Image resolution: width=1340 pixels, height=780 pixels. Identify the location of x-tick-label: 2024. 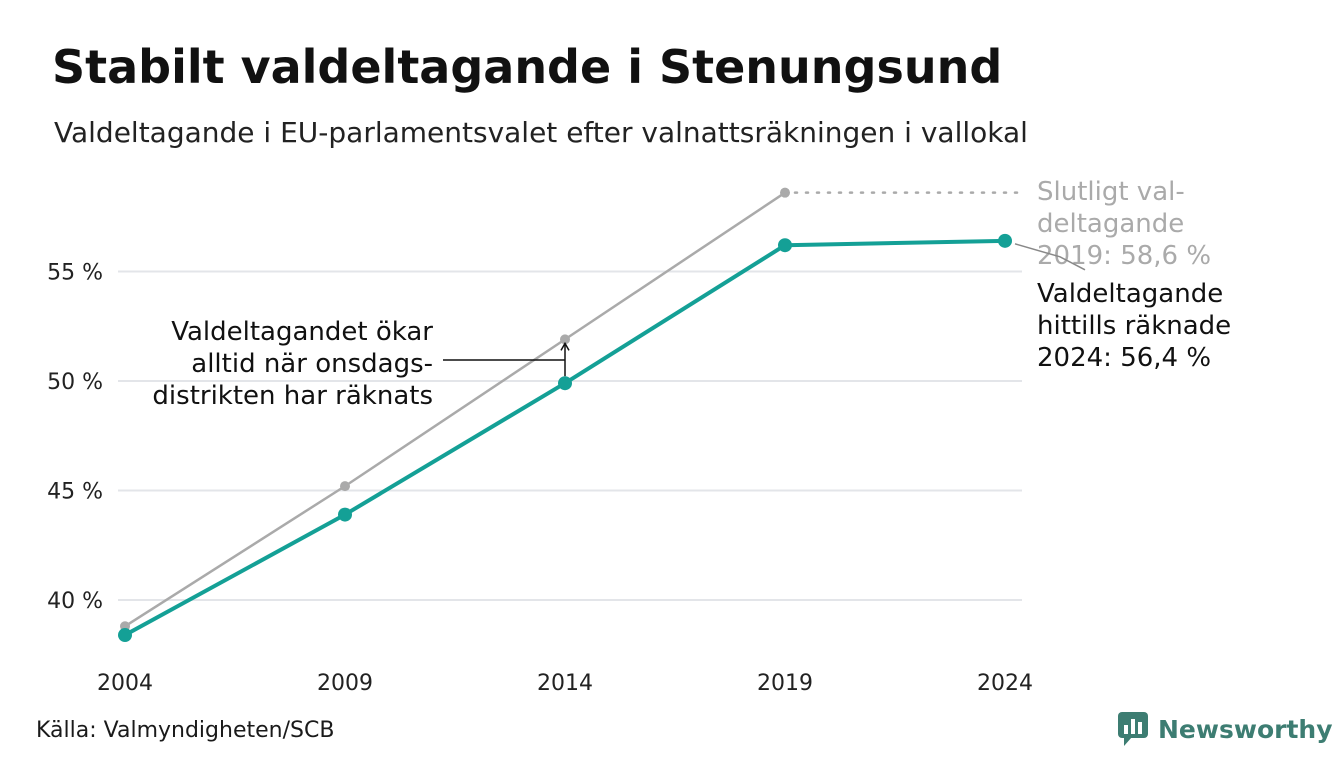
(1005, 683).